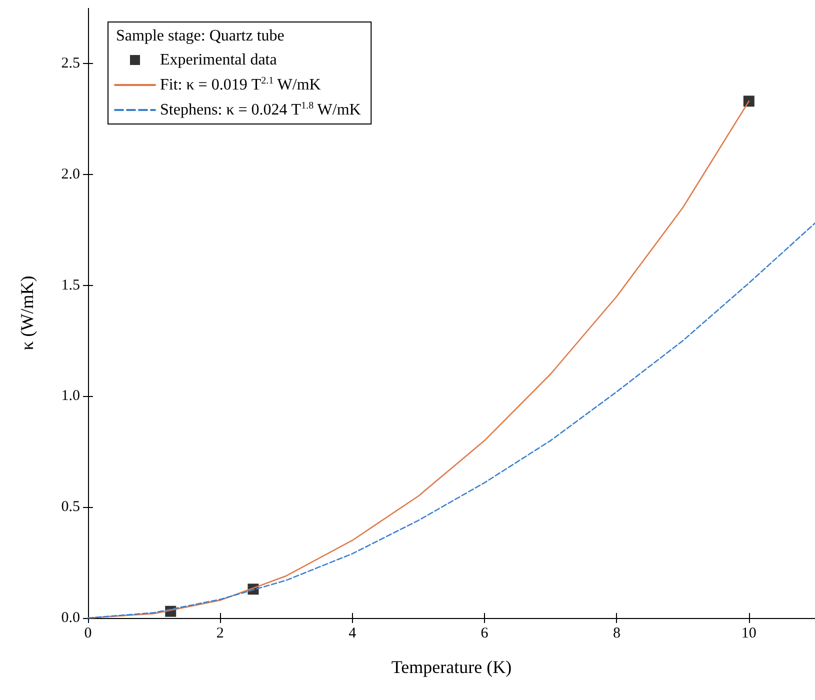 This screenshot has height=700, width=815. I want to click on y-tick-label: 0.0, so click(70, 618).